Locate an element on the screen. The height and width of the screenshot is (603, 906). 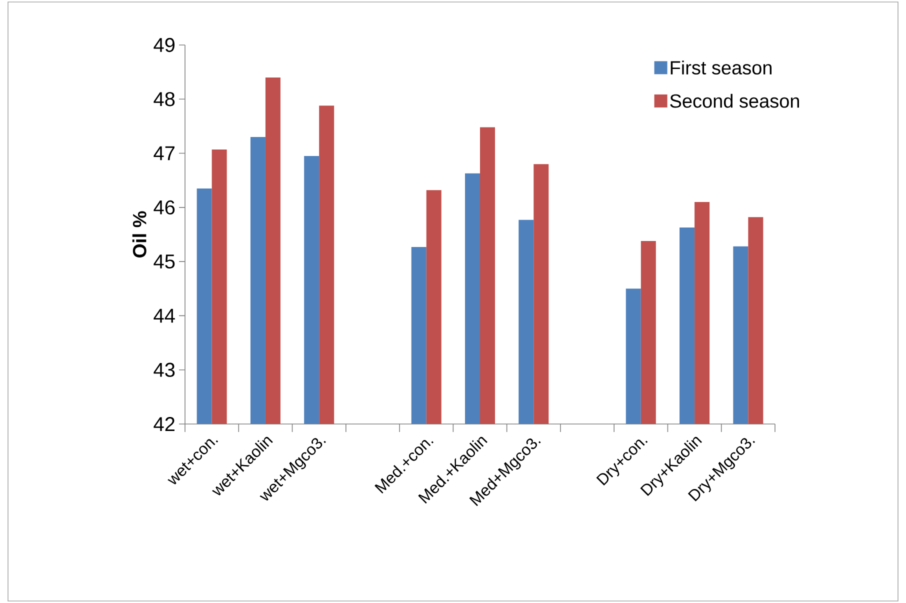
legend-label: First season is located at coordinates (721, 67).